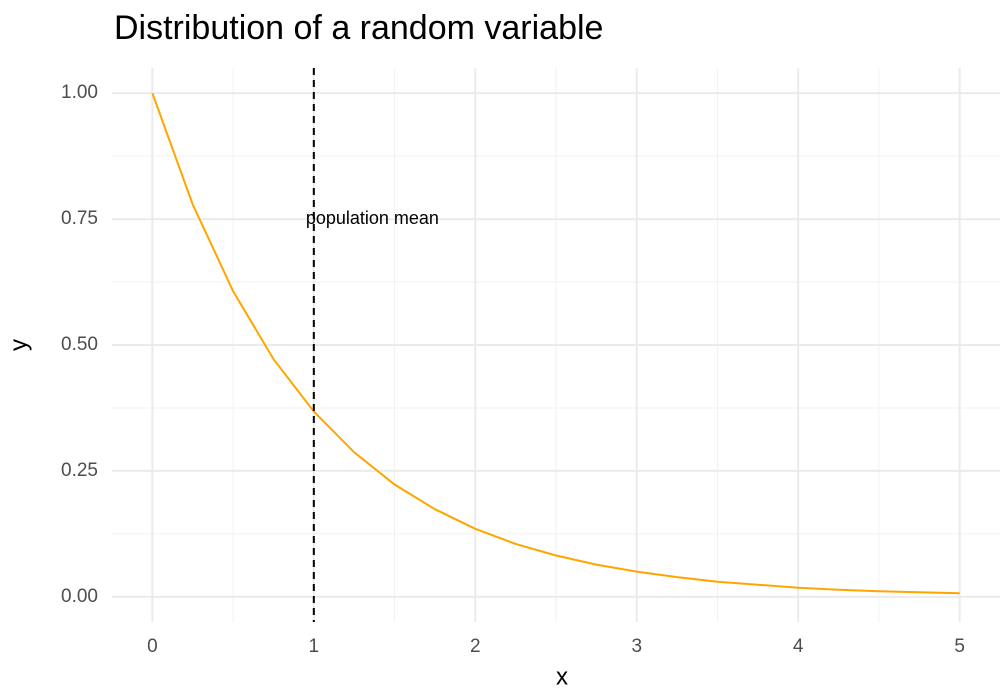 The height and width of the screenshot is (692, 1002). I want to click on y-tick-label: 0.75, so click(79, 218).